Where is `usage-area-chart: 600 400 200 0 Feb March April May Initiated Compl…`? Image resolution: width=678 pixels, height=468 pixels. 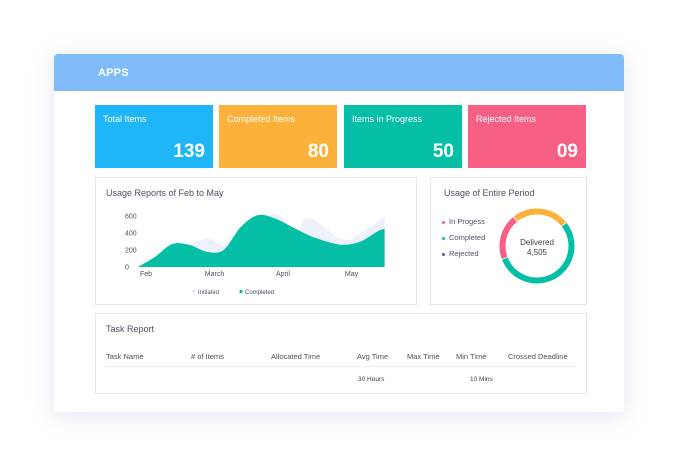
usage-area-chart: 600 400 200 0 Feb March April May Initiated Compl… is located at coordinates (255, 255).